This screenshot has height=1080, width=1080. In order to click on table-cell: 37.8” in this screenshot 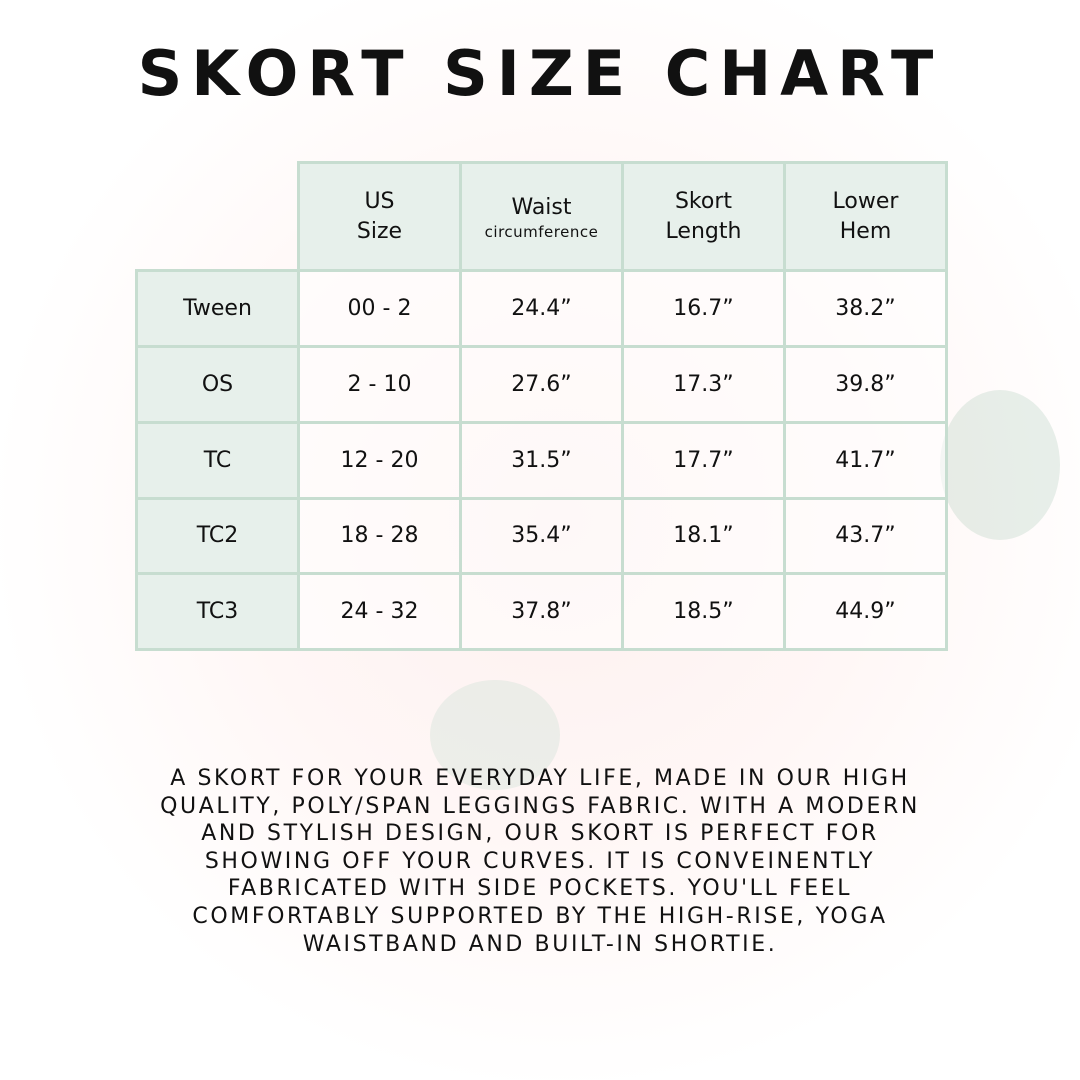, I will do `click(541, 611)`.